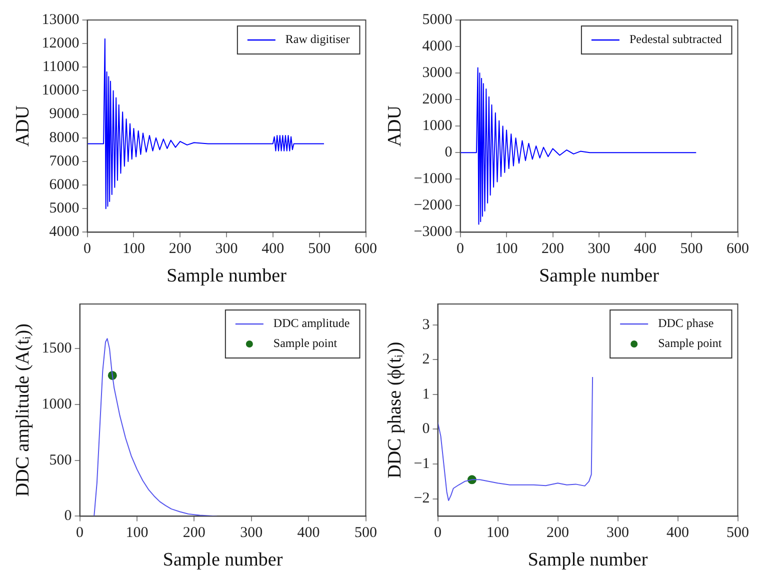 This screenshot has height=585, width=760. What do you see at coordinates (317, 39) in the screenshot?
I see `legend-label: Raw digitiser` at bounding box center [317, 39].